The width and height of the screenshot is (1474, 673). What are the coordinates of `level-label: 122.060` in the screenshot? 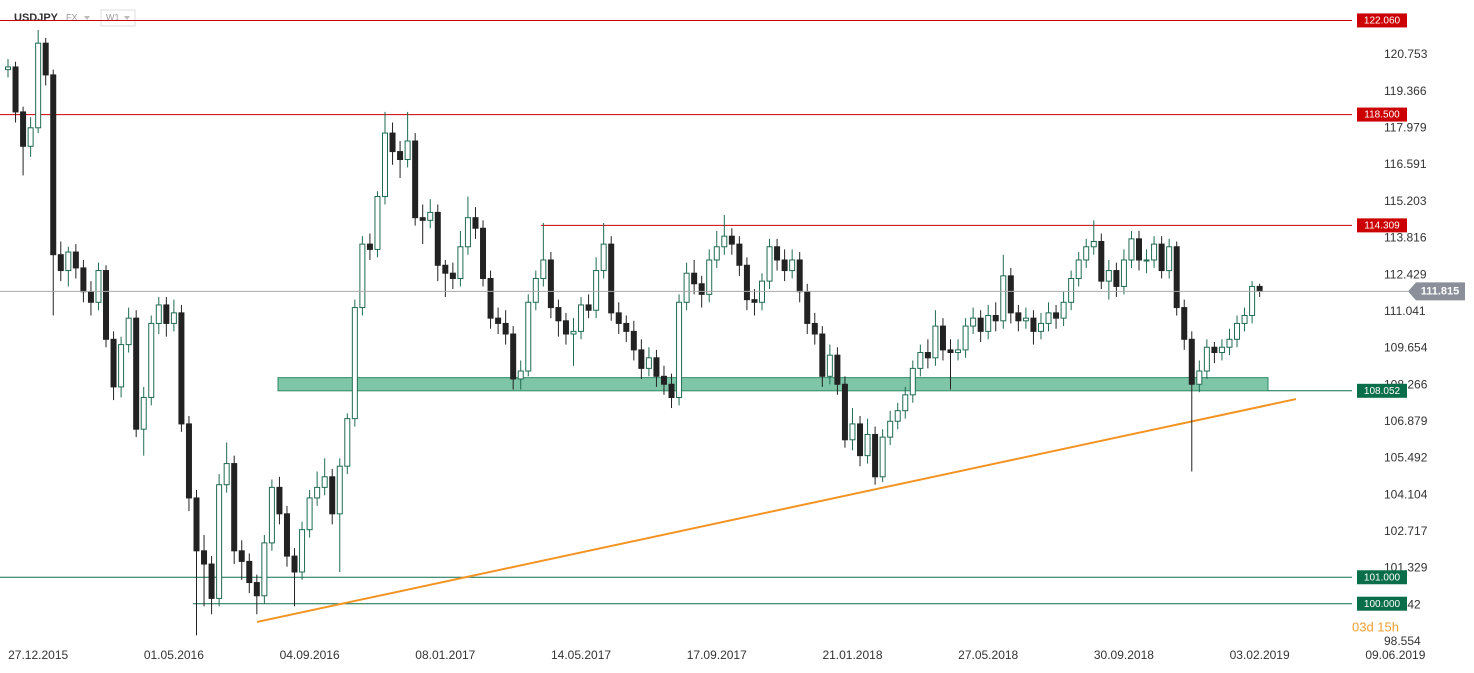 It's located at (1382, 21).